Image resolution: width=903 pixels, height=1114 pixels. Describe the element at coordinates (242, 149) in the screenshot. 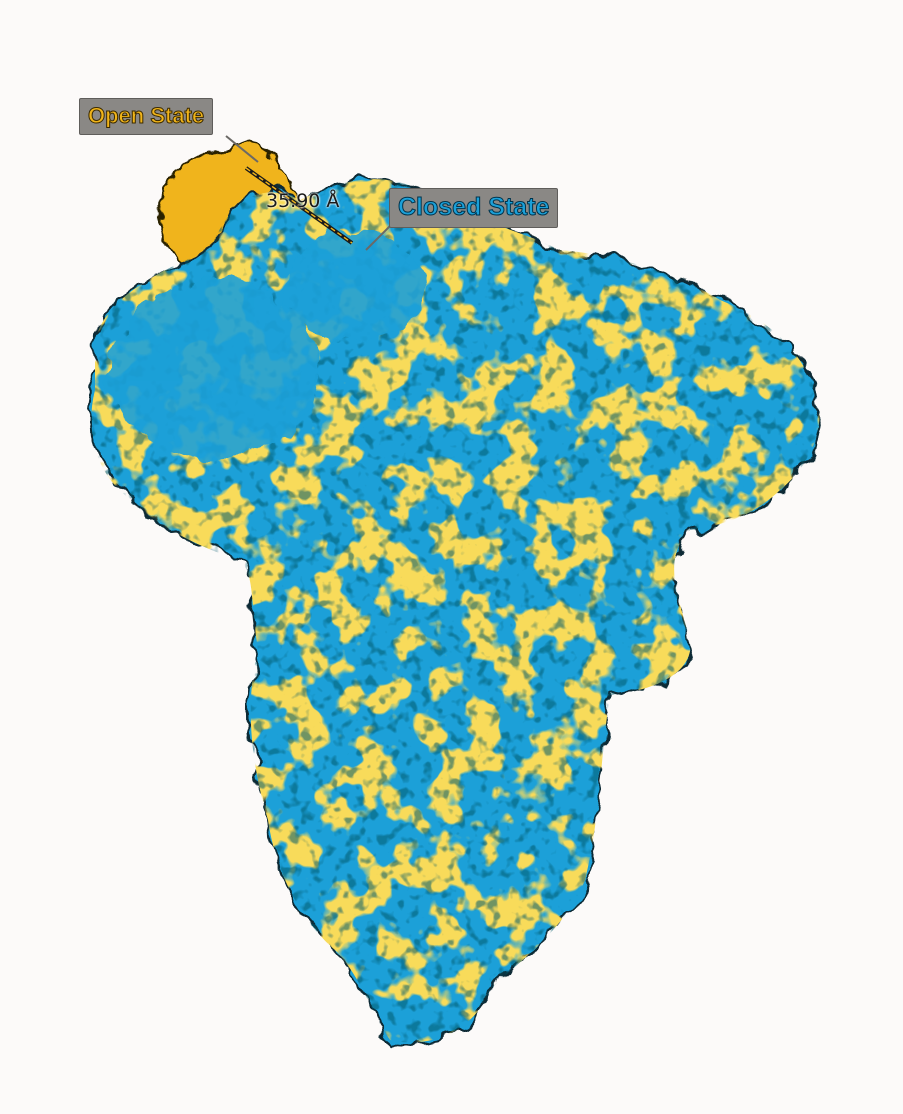

I see `open-state-leader` at that location.